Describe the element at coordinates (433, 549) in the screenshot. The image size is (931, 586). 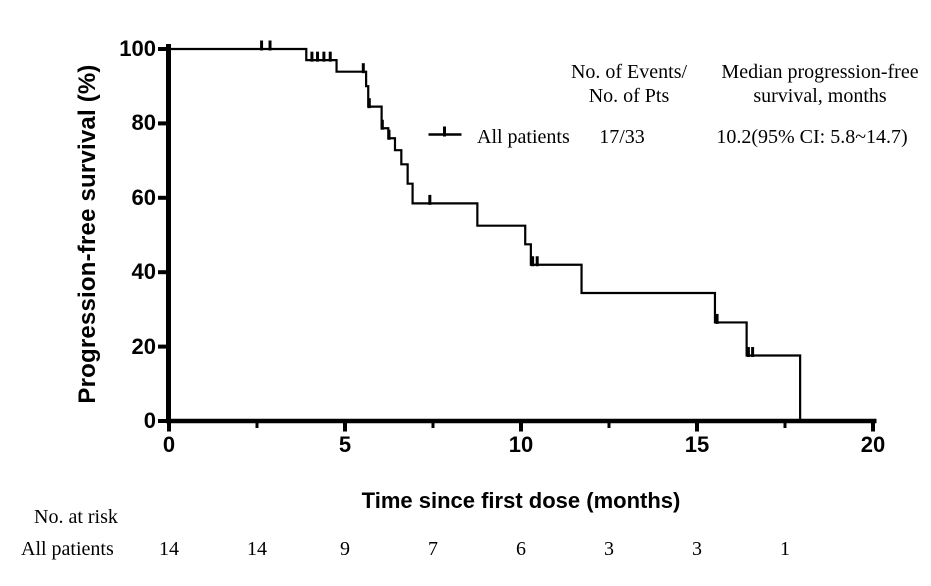
I see `risk-count: 7` at that location.